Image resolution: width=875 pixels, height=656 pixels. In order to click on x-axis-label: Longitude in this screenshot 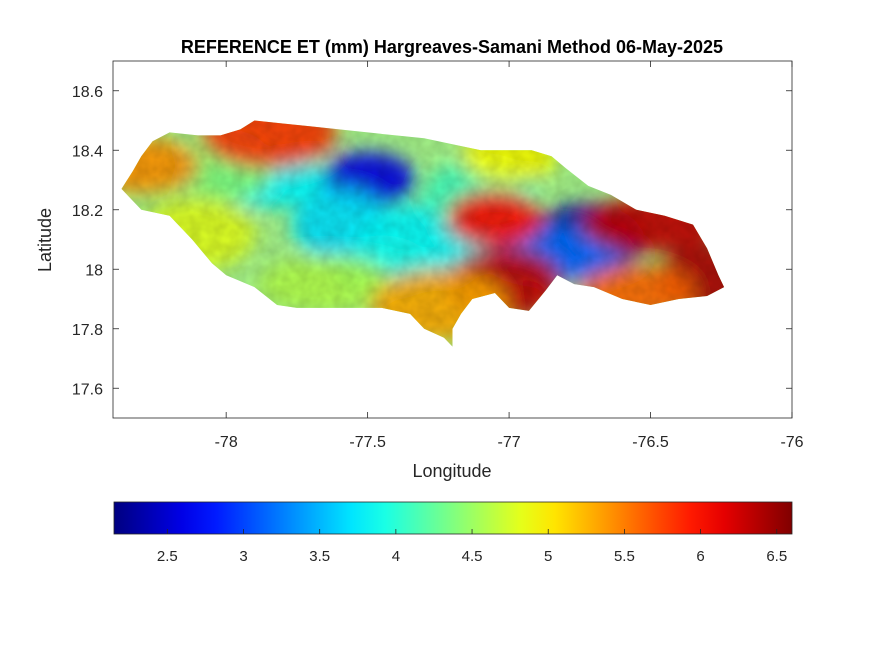, I will do `click(451, 471)`.